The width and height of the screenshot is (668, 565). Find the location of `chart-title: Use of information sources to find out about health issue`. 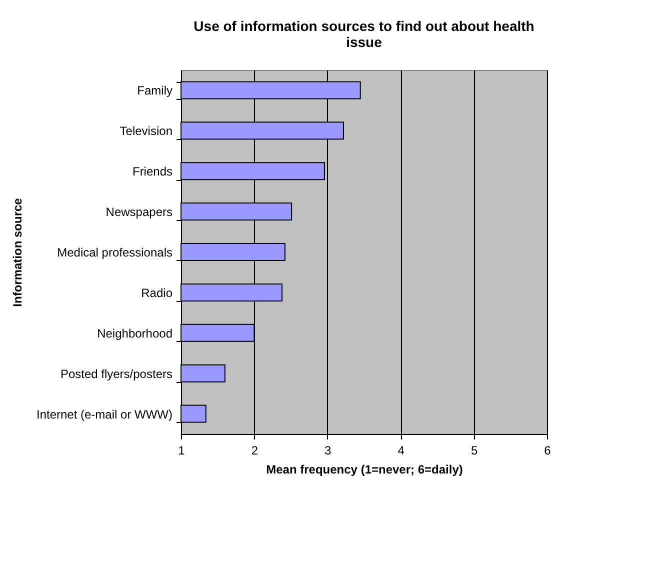

chart-title: Use of information sources to find out about health issue is located at coordinates (364, 34).